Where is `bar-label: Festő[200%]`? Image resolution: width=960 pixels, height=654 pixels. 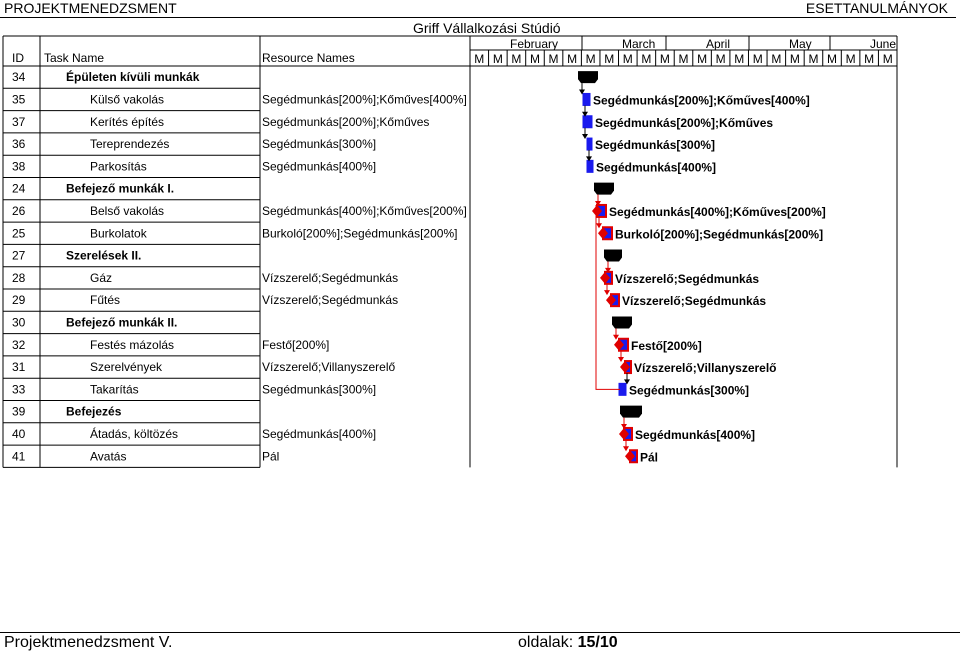
bar-label: Festő[200%] is located at coordinates (666, 346).